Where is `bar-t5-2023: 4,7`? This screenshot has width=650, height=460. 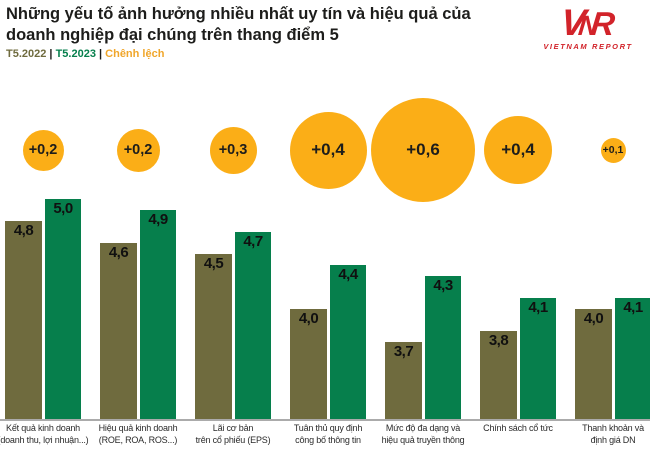 bar-t5-2023: 4,7 is located at coordinates (253, 325).